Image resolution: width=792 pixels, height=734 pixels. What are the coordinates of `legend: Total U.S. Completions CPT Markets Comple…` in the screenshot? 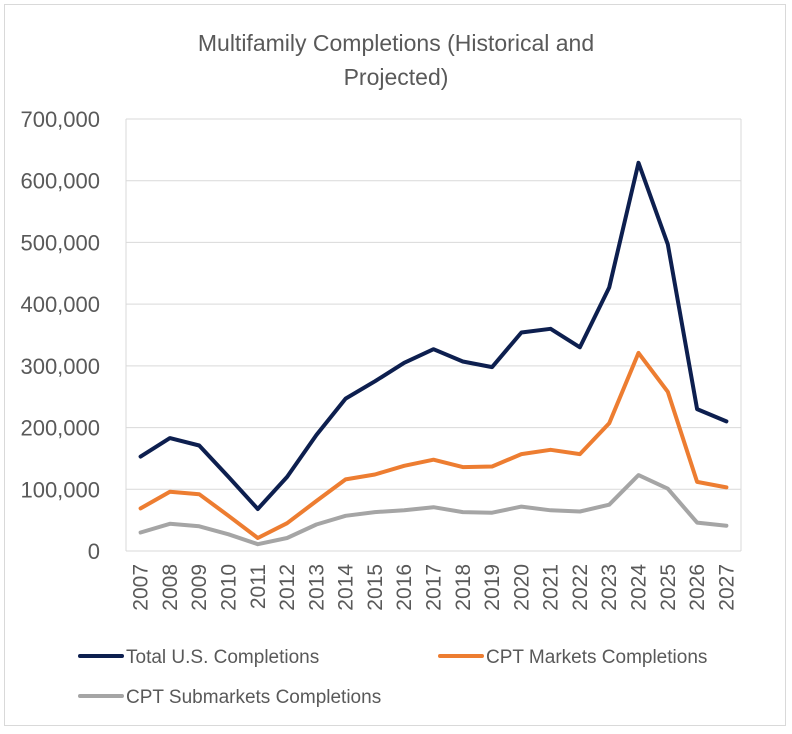 It's located at (392, 677).